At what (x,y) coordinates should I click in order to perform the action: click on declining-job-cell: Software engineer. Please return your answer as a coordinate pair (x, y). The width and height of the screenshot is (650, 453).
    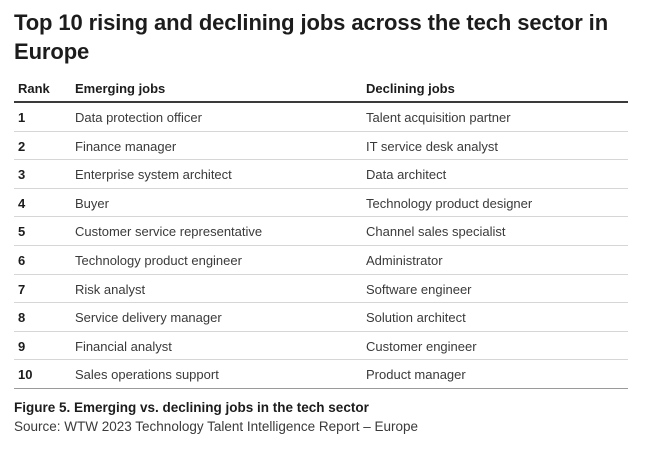
    Looking at the image, I should click on (419, 289).